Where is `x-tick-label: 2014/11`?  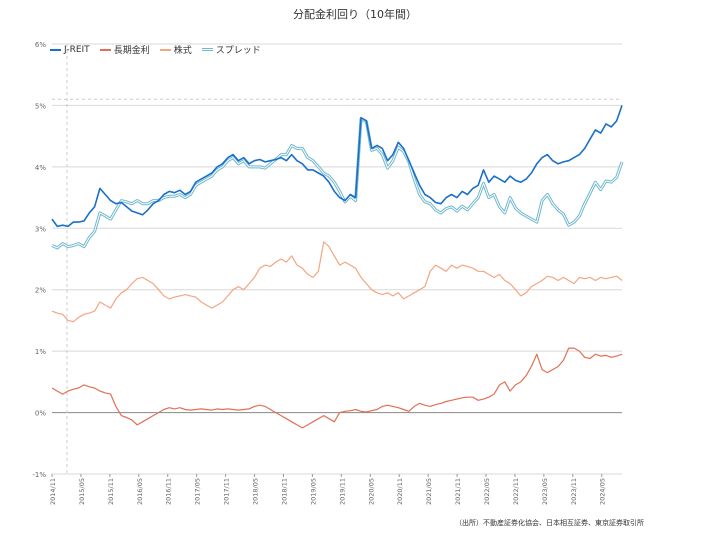
x-tick-label: 2014/11 is located at coordinates (53, 491).